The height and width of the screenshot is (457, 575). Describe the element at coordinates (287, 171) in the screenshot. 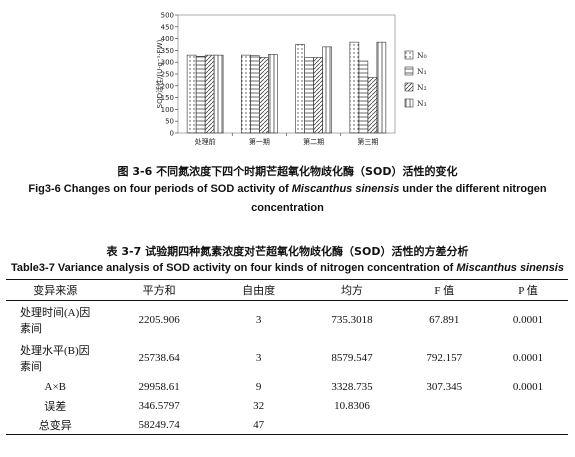

I see `figure-caption-cn: 图 3-6 不同氮浓度下四个时期芒超氧化物歧化酶（SOD）活性的变化` at that location.